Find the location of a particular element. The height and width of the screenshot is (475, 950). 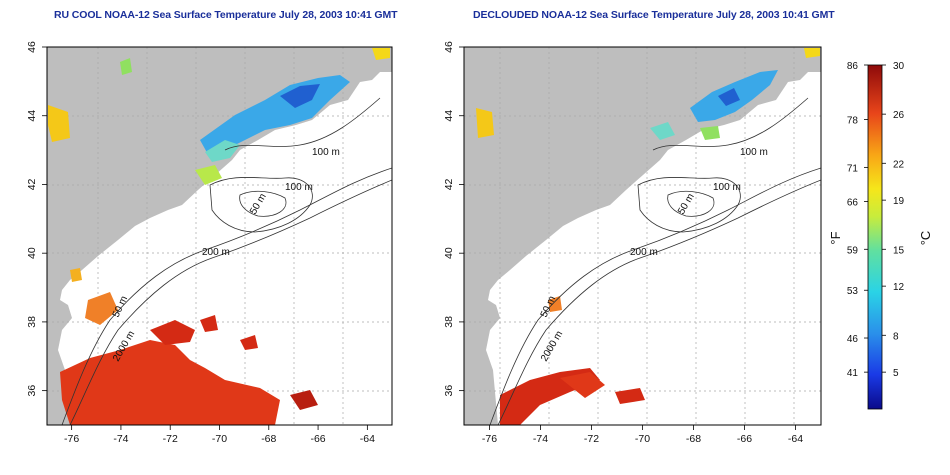

colorbar-frame is located at coordinates (875, 237).